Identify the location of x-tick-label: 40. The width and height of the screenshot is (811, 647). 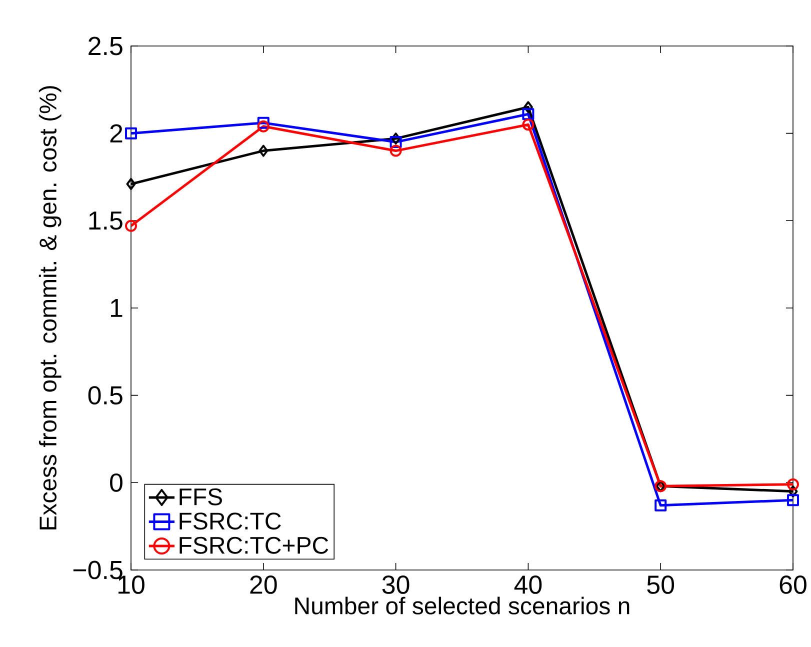
(528, 585).